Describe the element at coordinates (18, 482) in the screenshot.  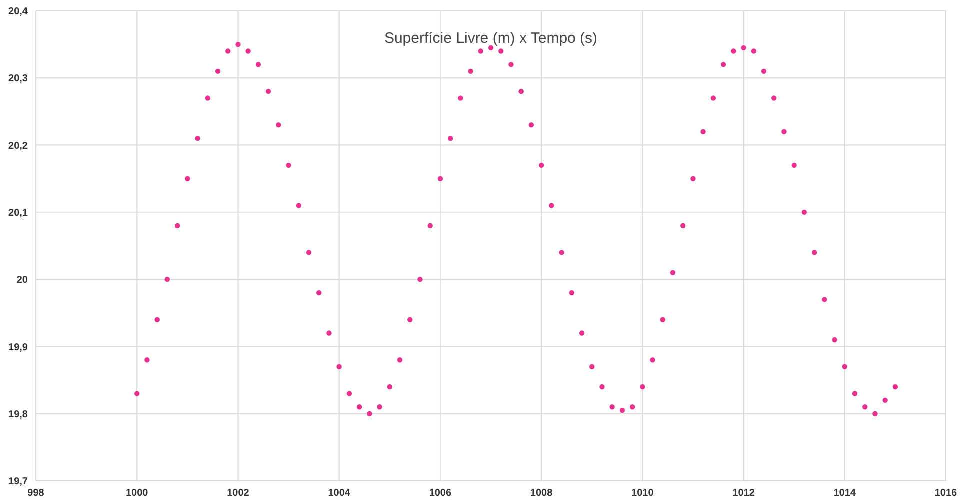
I see `y-tick-label: 19,7` at that location.